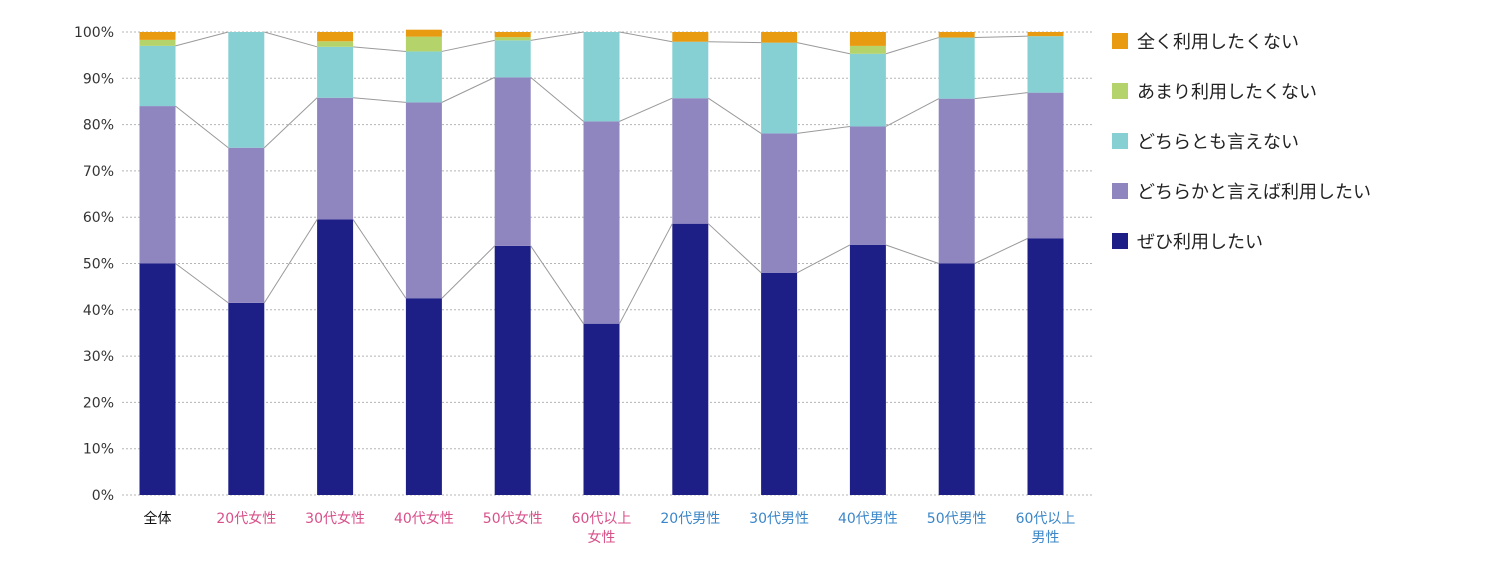 Image resolution: width=1500 pixels, height=570 pixels. I want to click on x-category-label: 20代男性, so click(690, 519).